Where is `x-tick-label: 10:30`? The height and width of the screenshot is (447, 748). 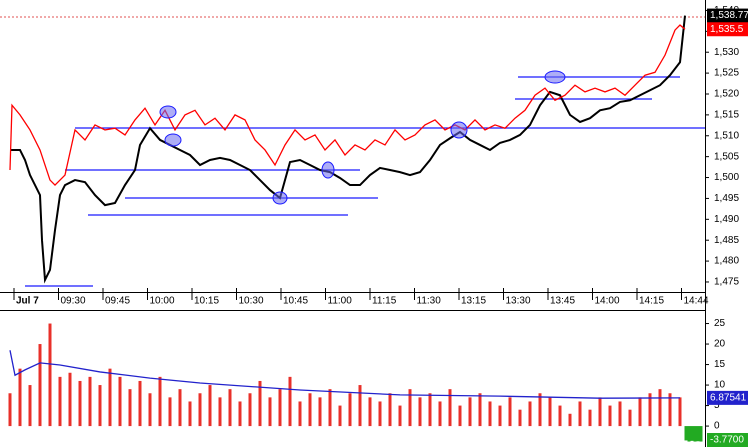 x-tick-label: 10:30 is located at coordinates (251, 301).